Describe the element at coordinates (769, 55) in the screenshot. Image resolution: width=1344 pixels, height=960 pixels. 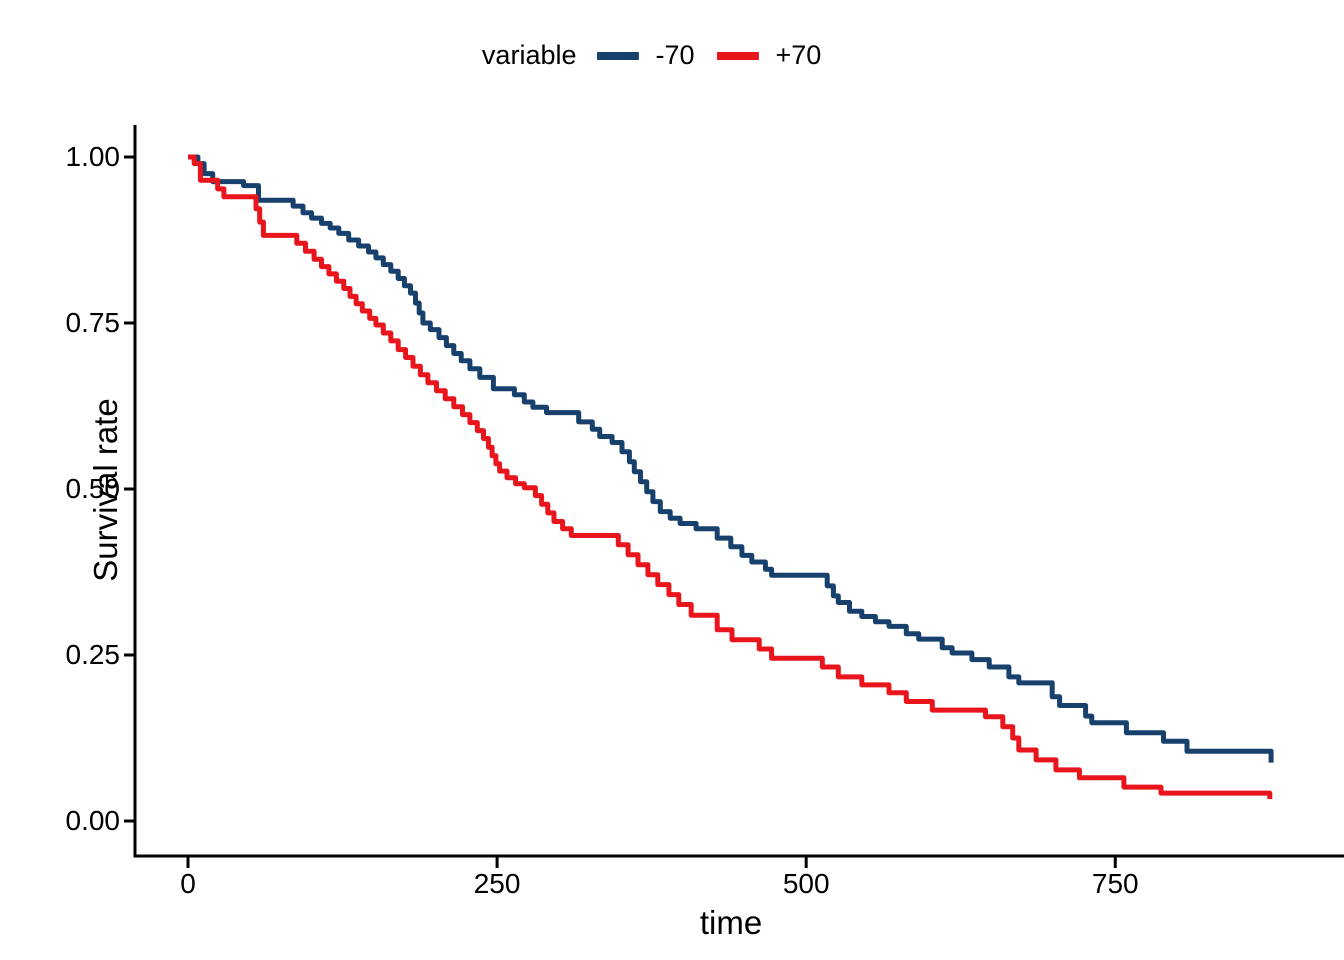
I see `legend-item-plus70: +70` at that location.